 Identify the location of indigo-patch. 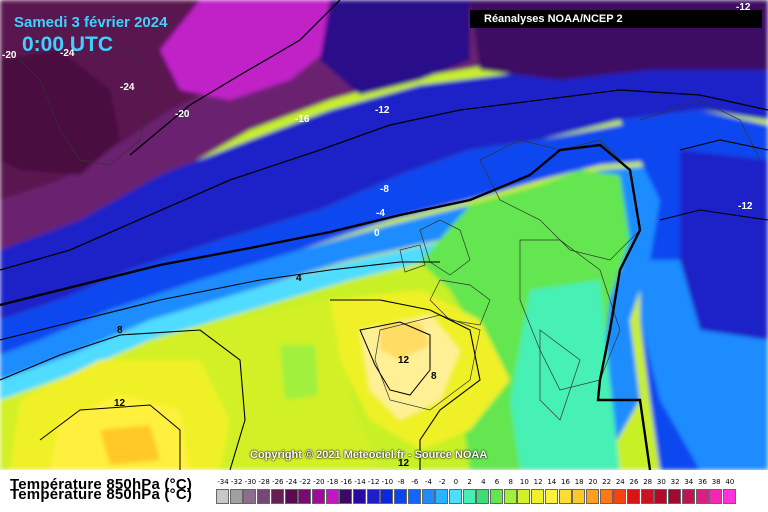
(395, 47).